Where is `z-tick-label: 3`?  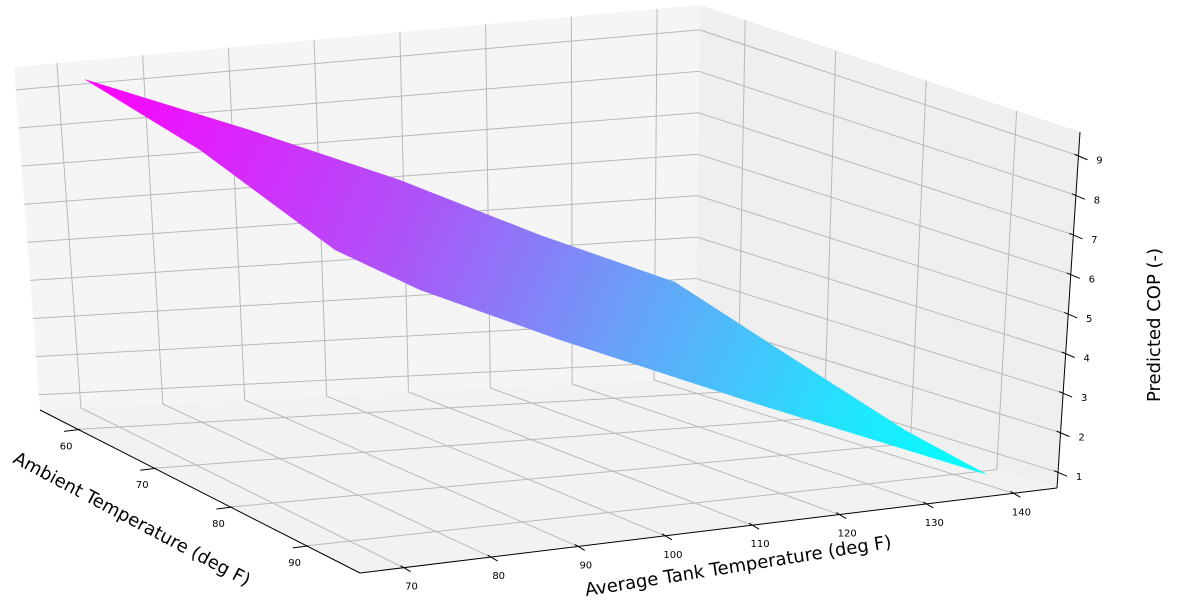 z-tick-label: 3 is located at coordinates (1084, 398).